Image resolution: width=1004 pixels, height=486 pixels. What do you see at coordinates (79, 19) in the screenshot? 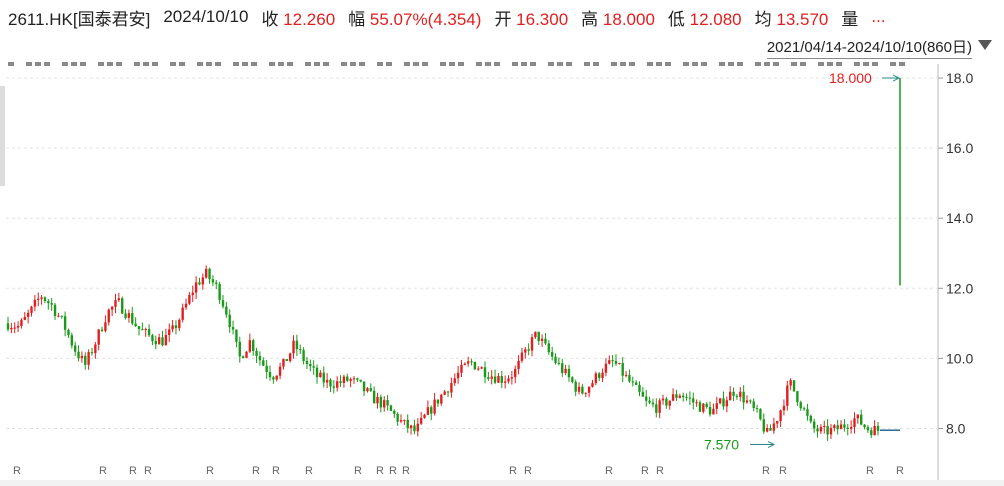
I see `stock-symbol: 2611.HK[国泰君安]` at bounding box center [79, 19].